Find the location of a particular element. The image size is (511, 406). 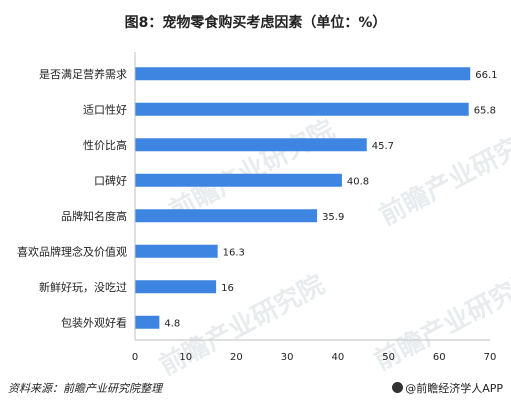

chart-title: 图8：宠物零食购买考虑因素（单位：%） is located at coordinates (255, 23).